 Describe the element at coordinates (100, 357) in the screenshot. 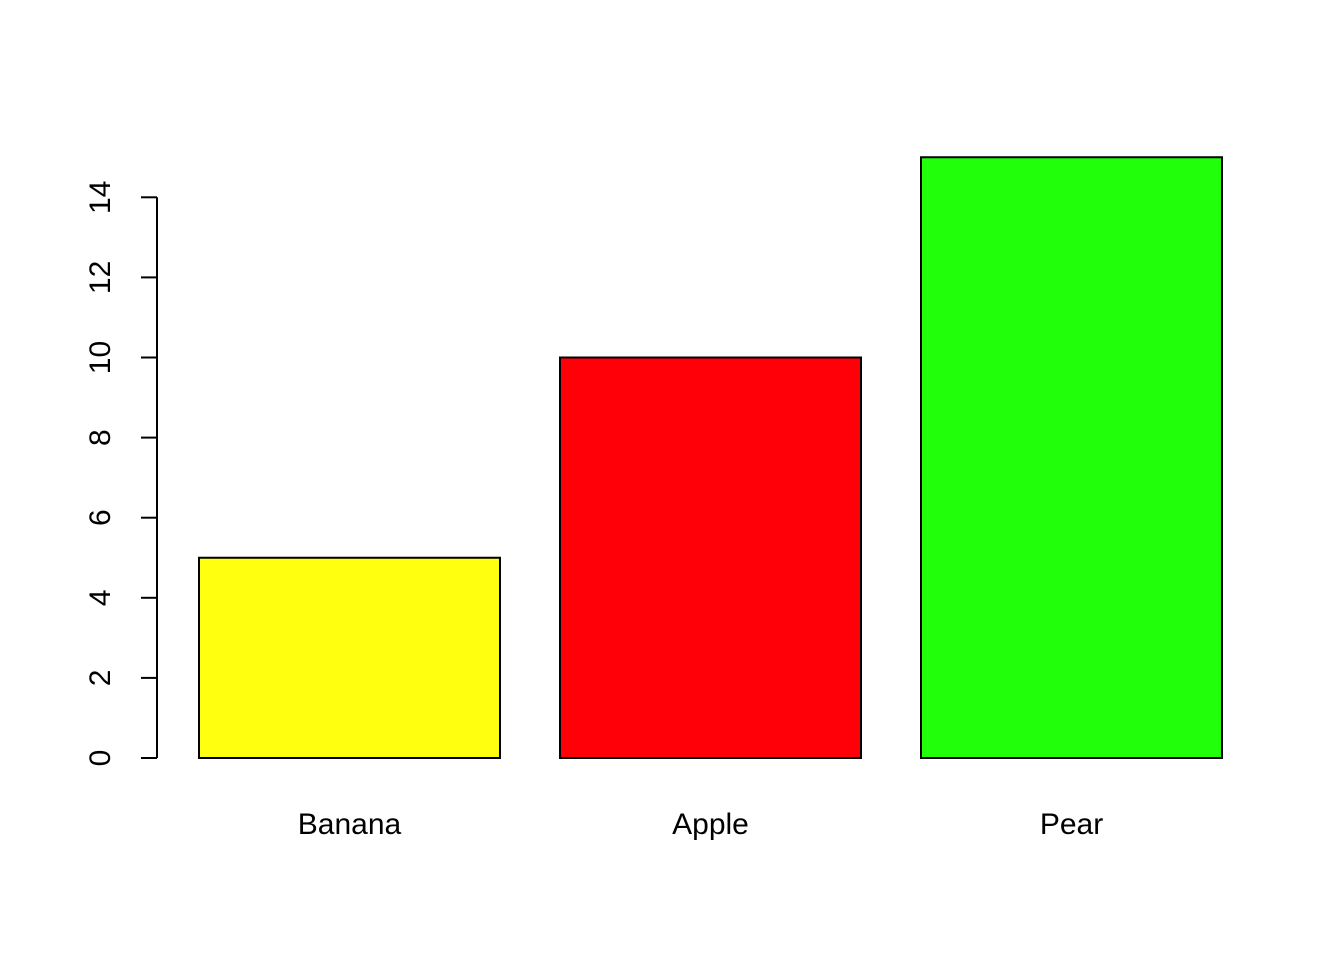

I see `y-tick-label: 10` at that location.